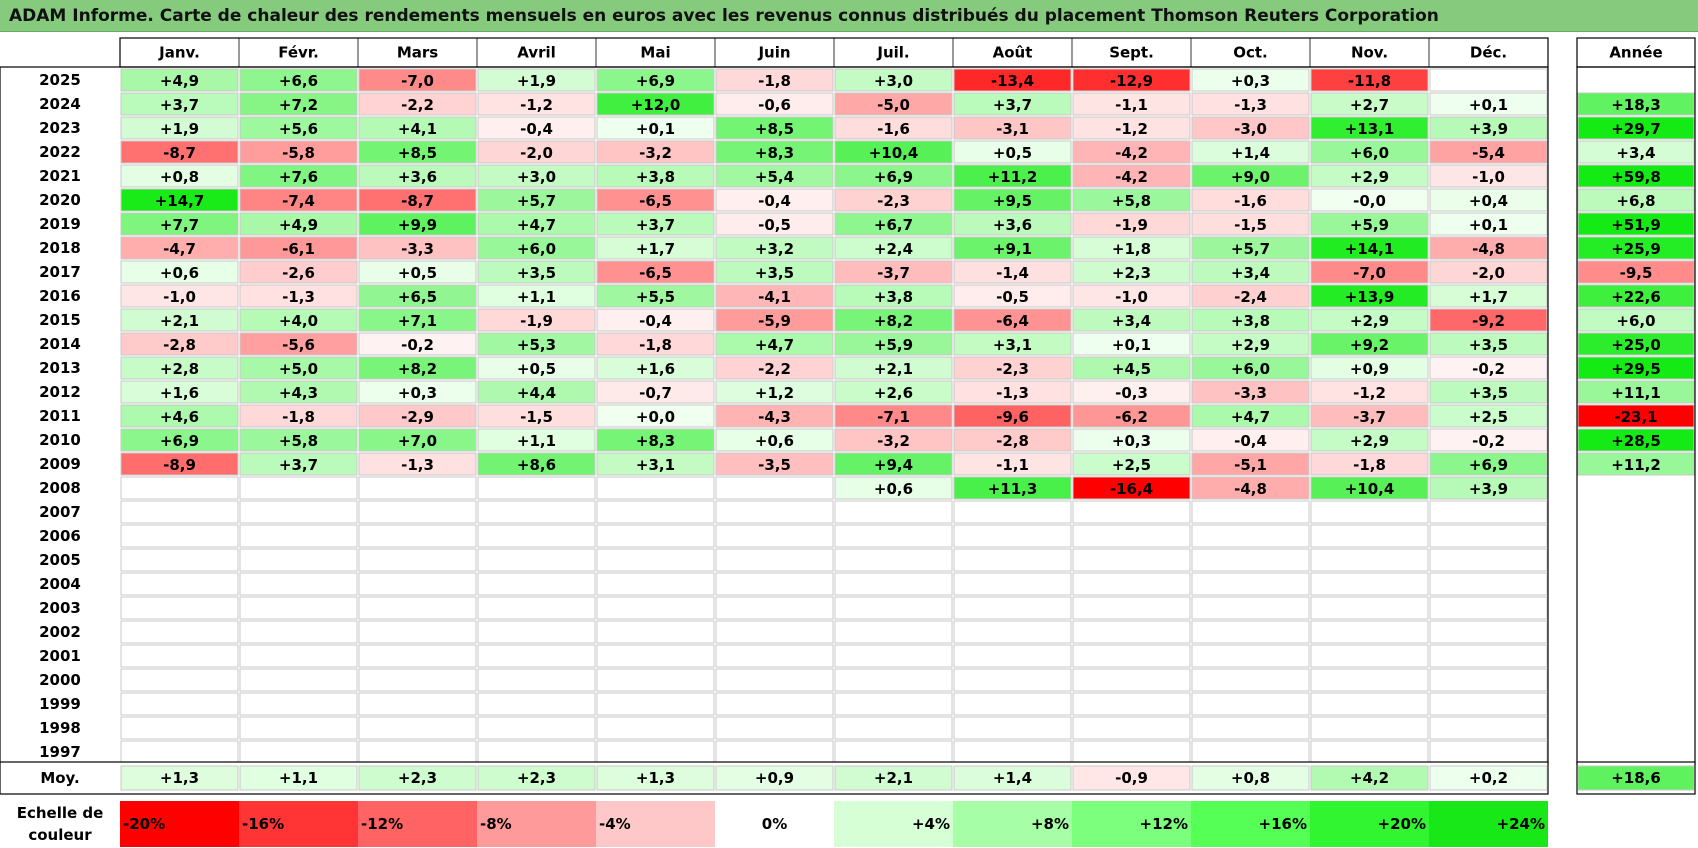  Describe the element at coordinates (1131, 393) in the screenshot. I see `cell-value-label: -0,3` at that location.